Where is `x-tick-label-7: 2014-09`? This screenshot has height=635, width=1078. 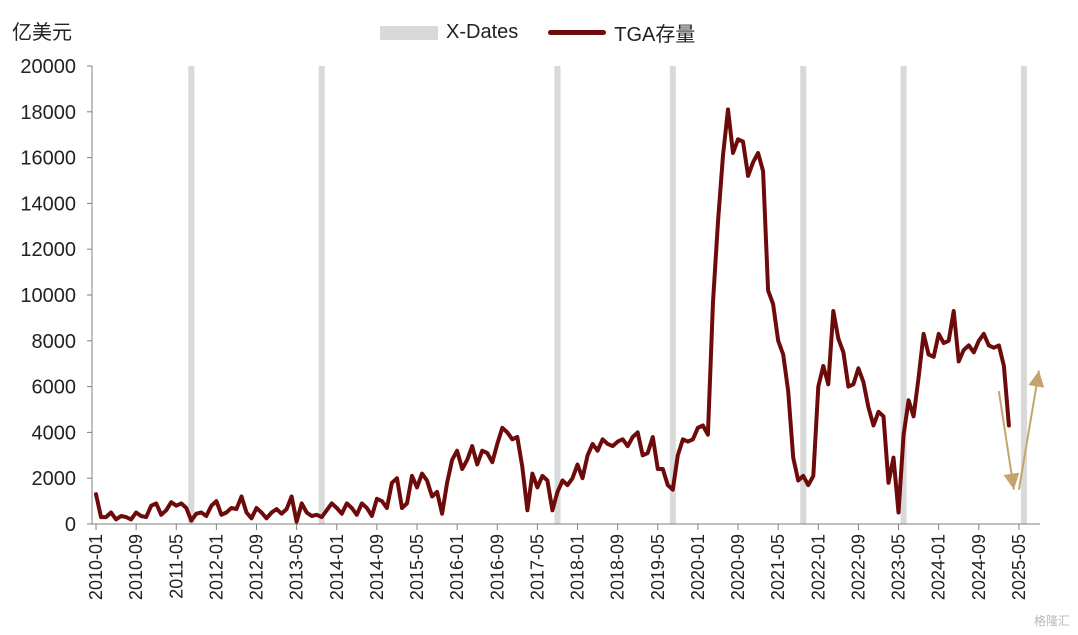
x-tick-label-7: 2014-09 is located at coordinates (377, 567).